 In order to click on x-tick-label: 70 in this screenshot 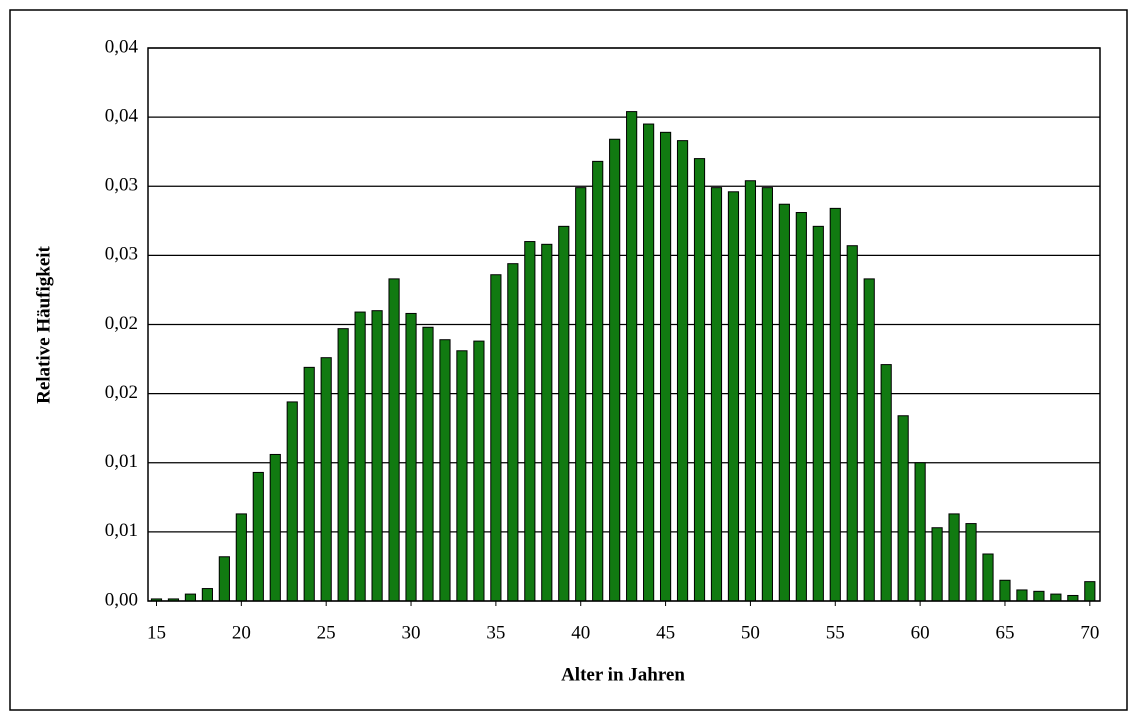, I will do `click(1089, 632)`.